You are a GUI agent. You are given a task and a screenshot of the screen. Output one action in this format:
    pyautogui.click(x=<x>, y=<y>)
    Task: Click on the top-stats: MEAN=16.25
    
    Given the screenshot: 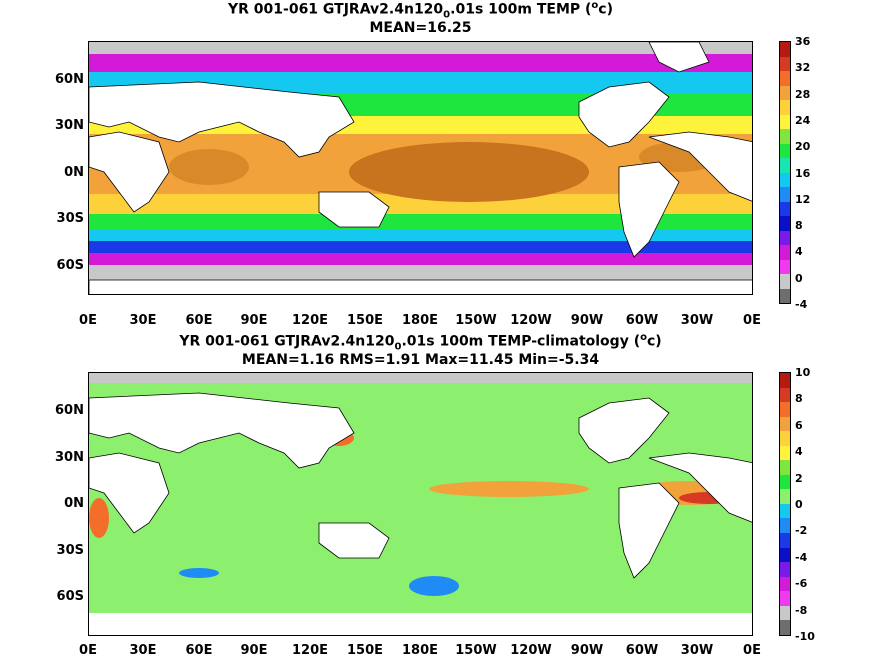 What is the action you would take?
    pyautogui.click(x=420, y=28)
    